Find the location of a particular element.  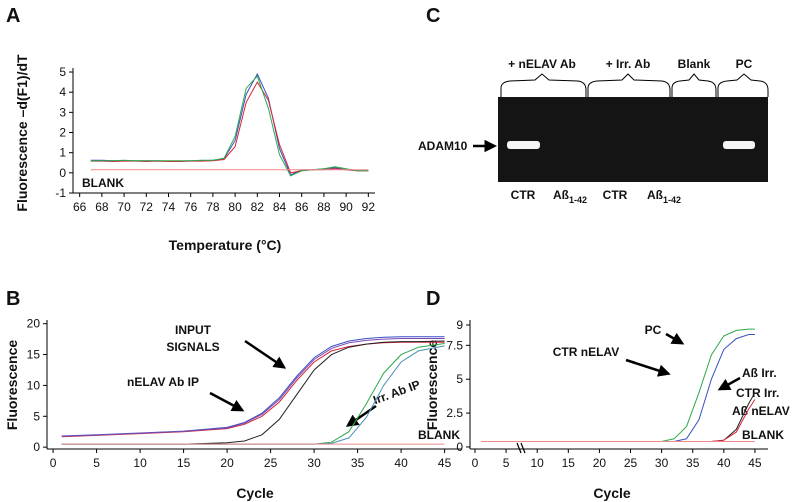

x-tick-label: 78 is located at coordinates (213, 207).